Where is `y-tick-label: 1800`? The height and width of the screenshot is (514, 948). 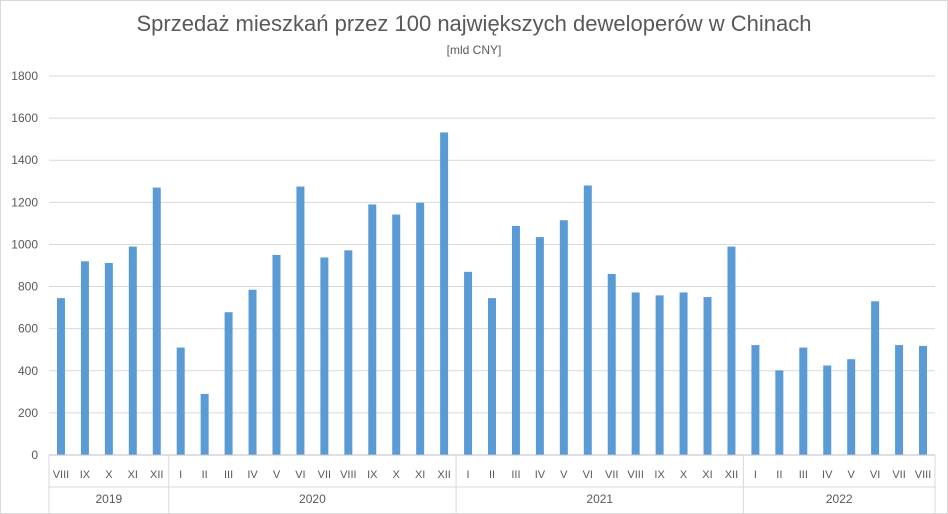
y-tick-label: 1800 is located at coordinates (24, 76).